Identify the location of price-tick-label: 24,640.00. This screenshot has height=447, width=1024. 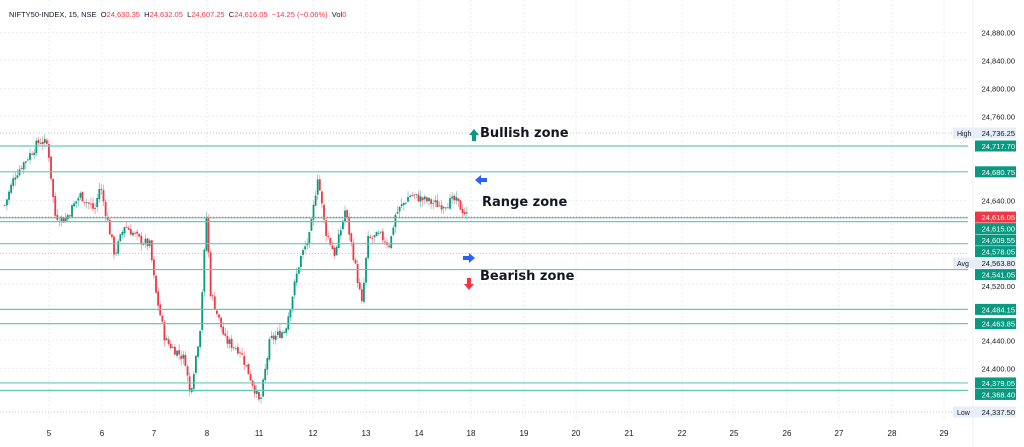
(998, 200).